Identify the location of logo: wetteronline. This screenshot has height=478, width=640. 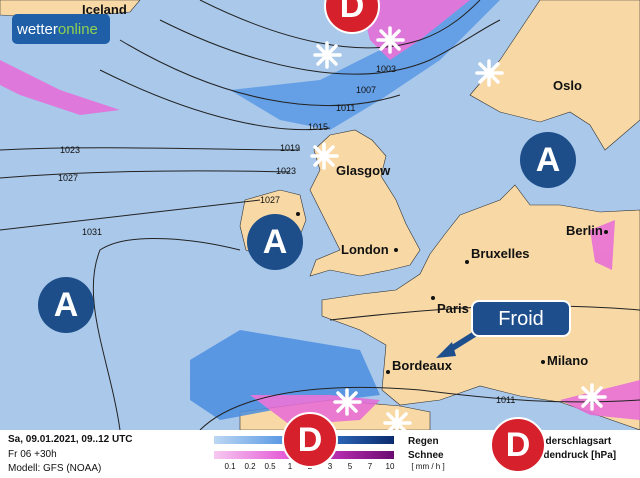
(61, 29).